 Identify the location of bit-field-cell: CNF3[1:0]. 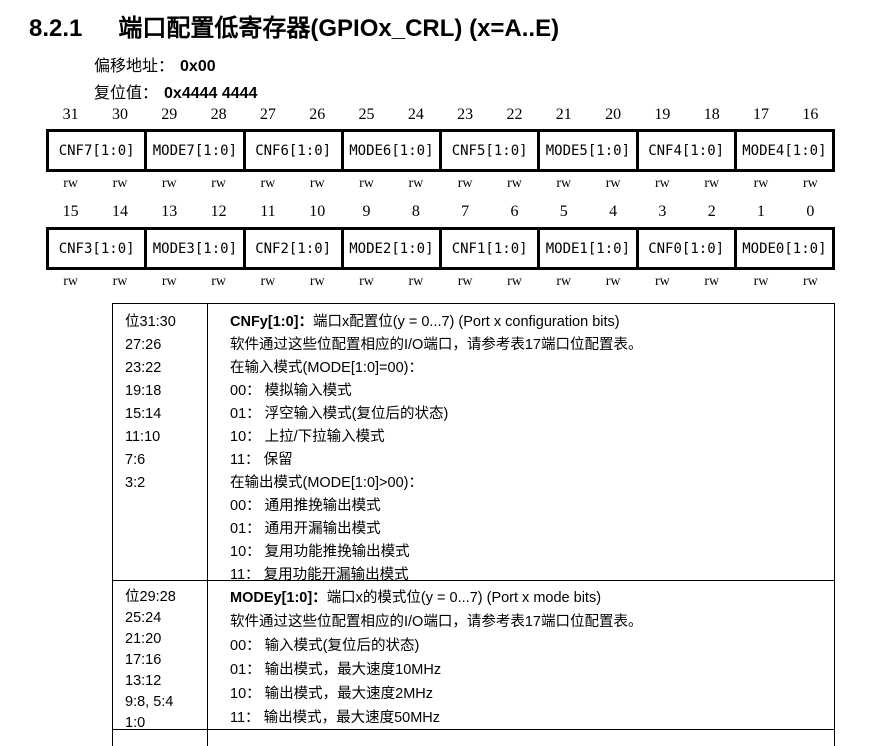
(96, 248).